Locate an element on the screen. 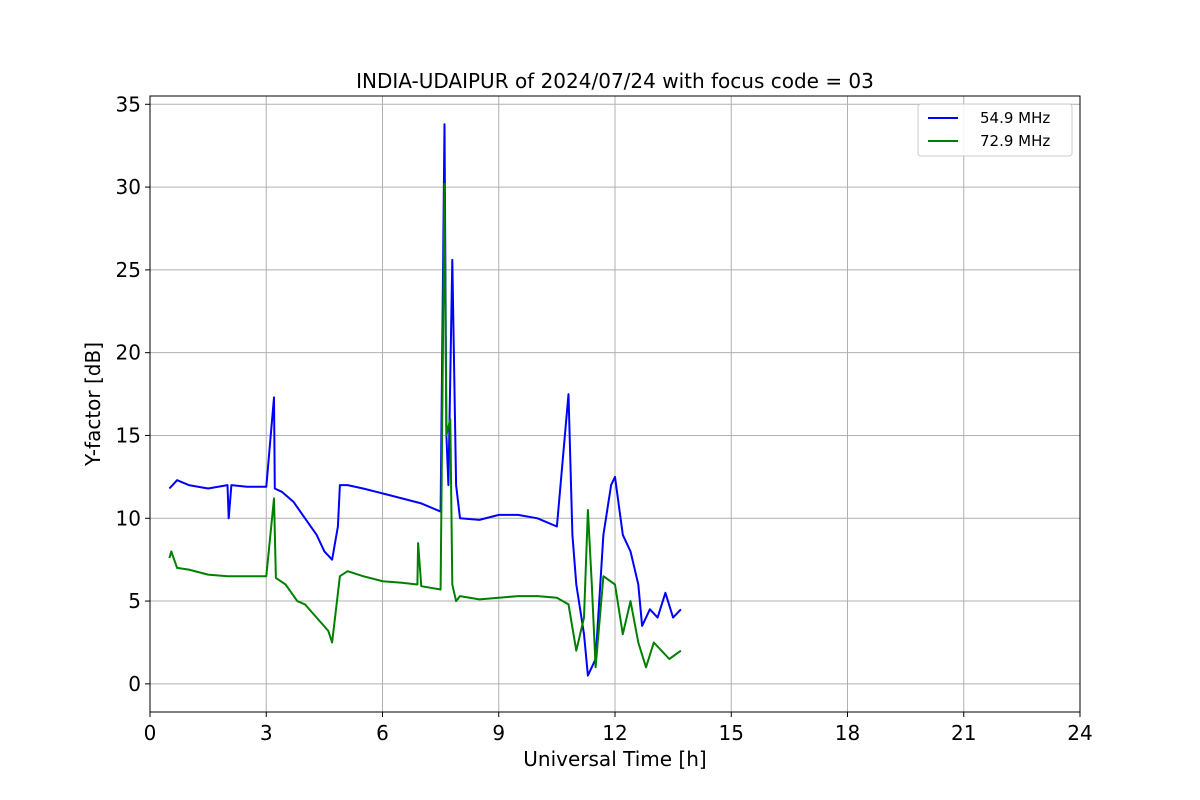 This screenshot has width=1200, height=800. x-tick-label: 9 is located at coordinates (498, 733).